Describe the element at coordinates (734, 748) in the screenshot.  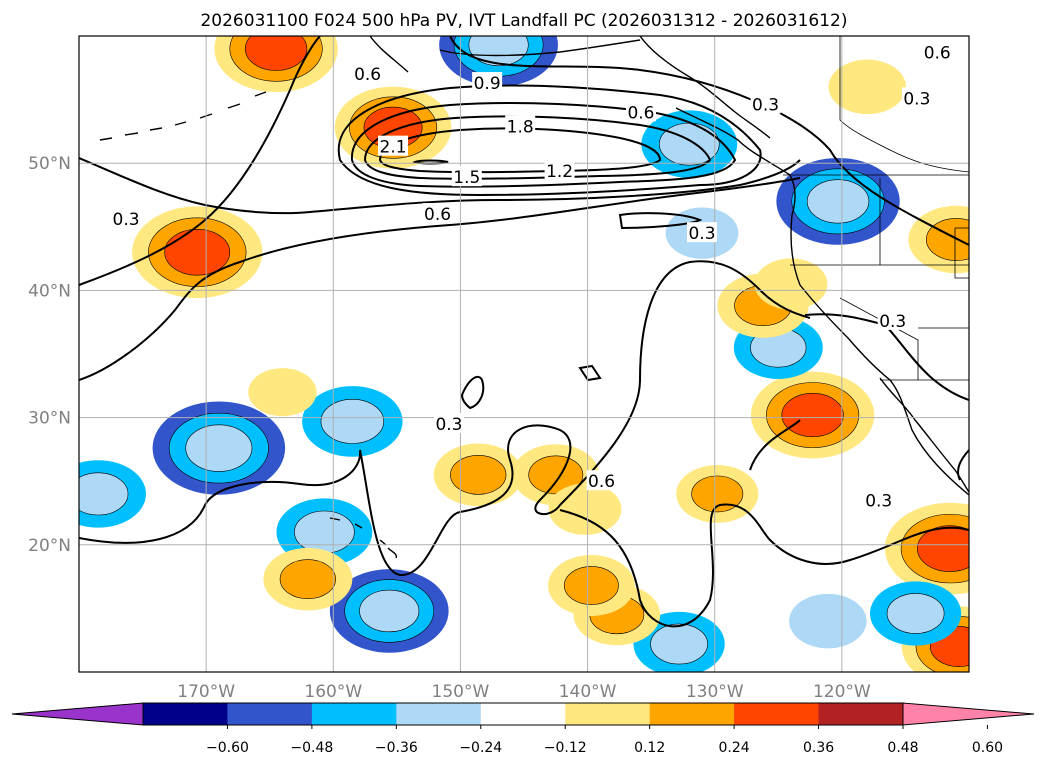
I see `colorbar-tick-label: 0.24` at that location.